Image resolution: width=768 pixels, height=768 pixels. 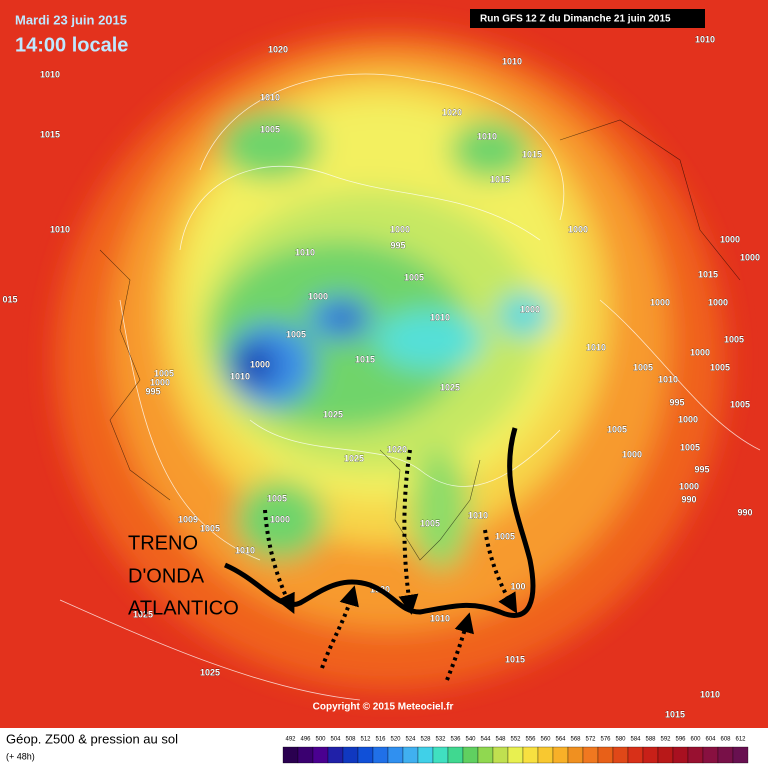 I want to click on pressure-label: 1020, so click(x=452, y=112).